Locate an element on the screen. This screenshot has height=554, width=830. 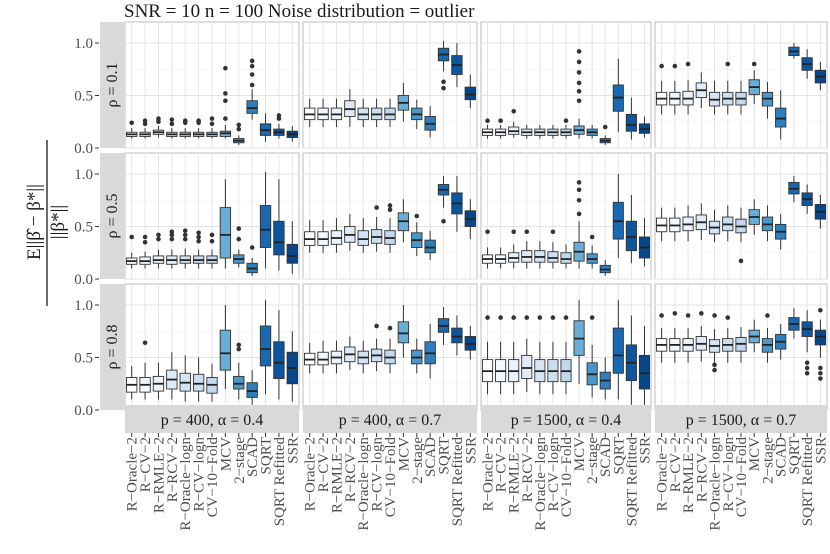
x-tick-label: R−CV−logn is located at coordinates (729, 474).